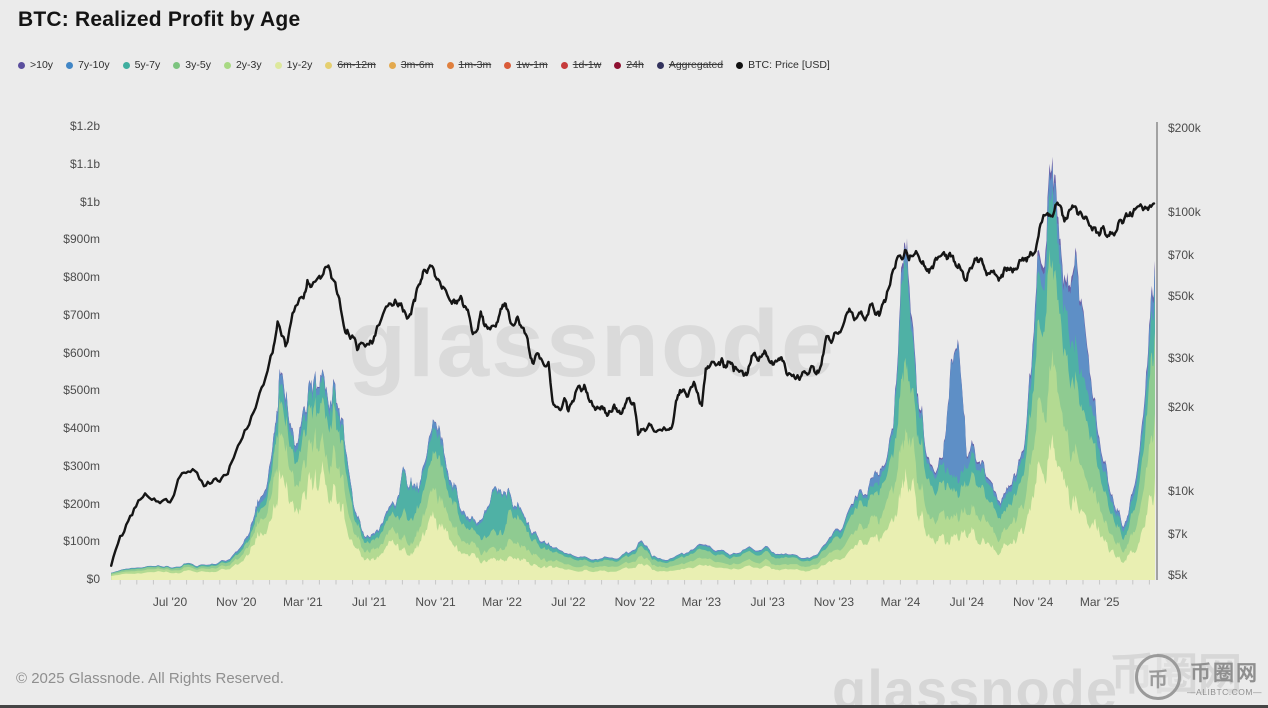 This screenshot has width=1268, height=708. Describe the element at coordinates (634, 602) in the screenshot. I see `x-axis-tick-label: Nov '22` at that location.